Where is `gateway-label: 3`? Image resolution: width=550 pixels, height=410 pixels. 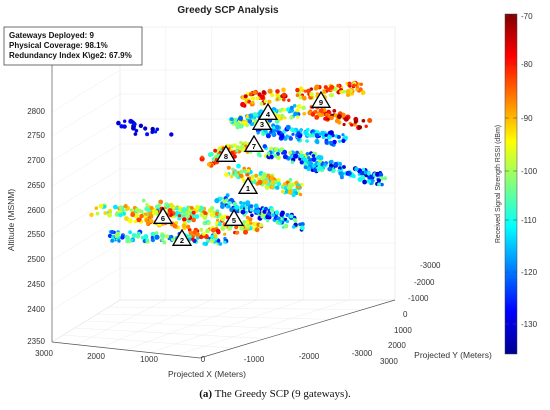 gateway-label: 3 is located at coordinates (262, 124).